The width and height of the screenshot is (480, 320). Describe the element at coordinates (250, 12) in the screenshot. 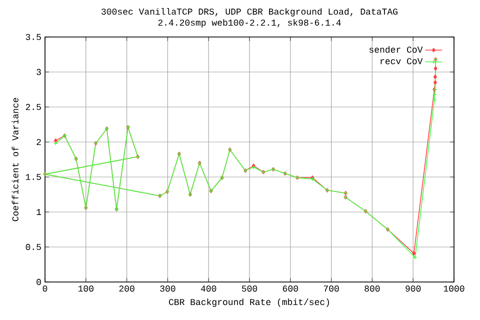

I see `chart-title: 300sec VanillaTCP DRS, UDP CBR Background Load, DataTAG` at that location.